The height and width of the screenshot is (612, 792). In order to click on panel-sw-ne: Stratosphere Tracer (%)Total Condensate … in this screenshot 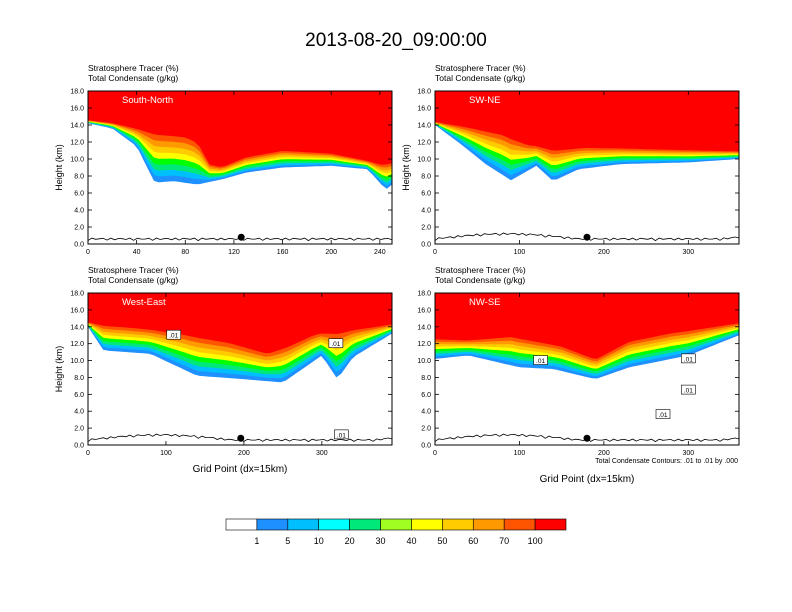, I will do `click(570, 159)`.